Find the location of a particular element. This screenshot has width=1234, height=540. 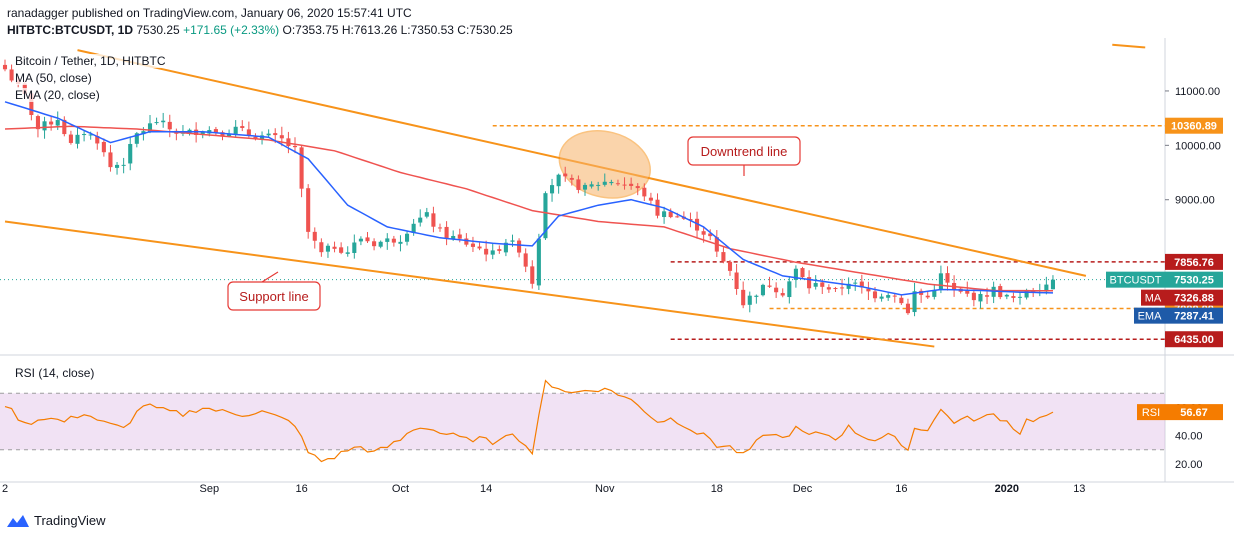

rsi-value-bg is located at coordinates (1194, 412).